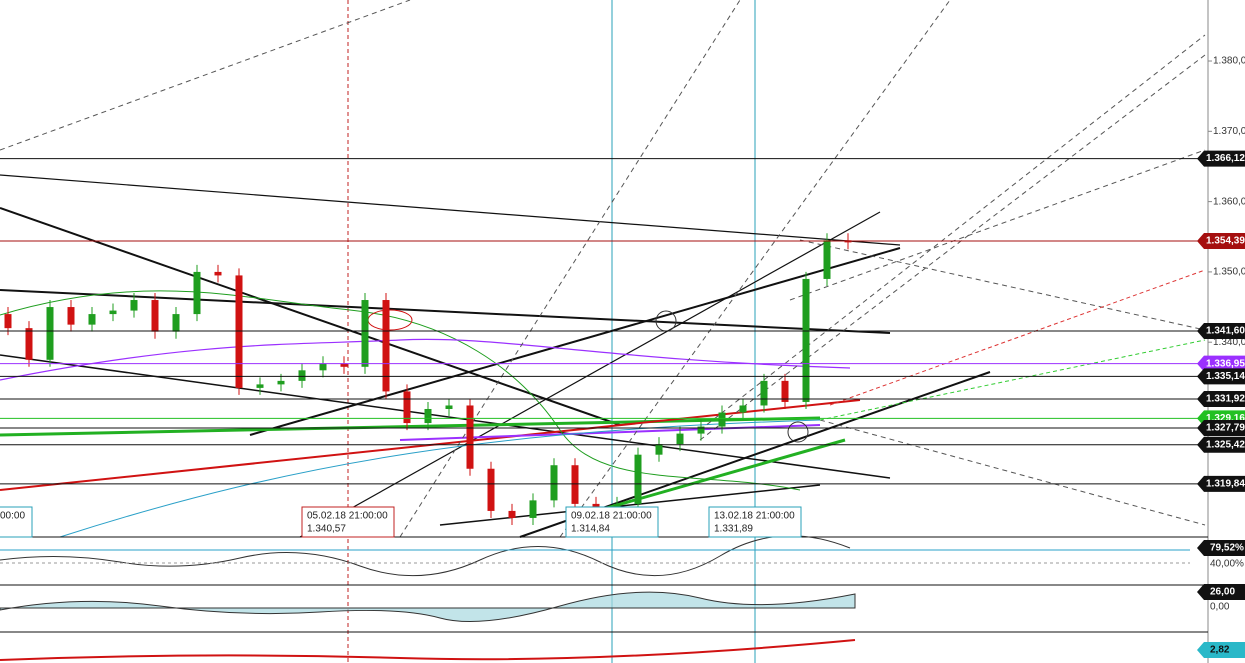 Image resolution: width=1245 pixels, height=663 pixels. I want to click on y-tick-label: 1.370,0, so click(1229, 131).